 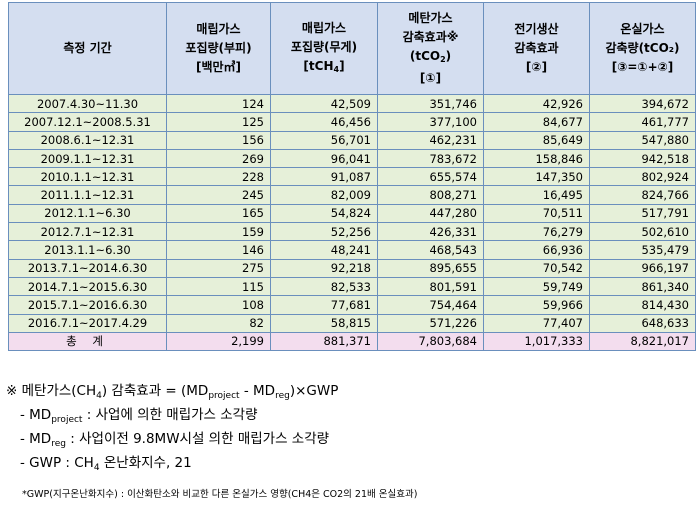 What do you see at coordinates (536, 103) in the screenshot?
I see `row-electricity: 42,926` at bounding box center [536, 103].